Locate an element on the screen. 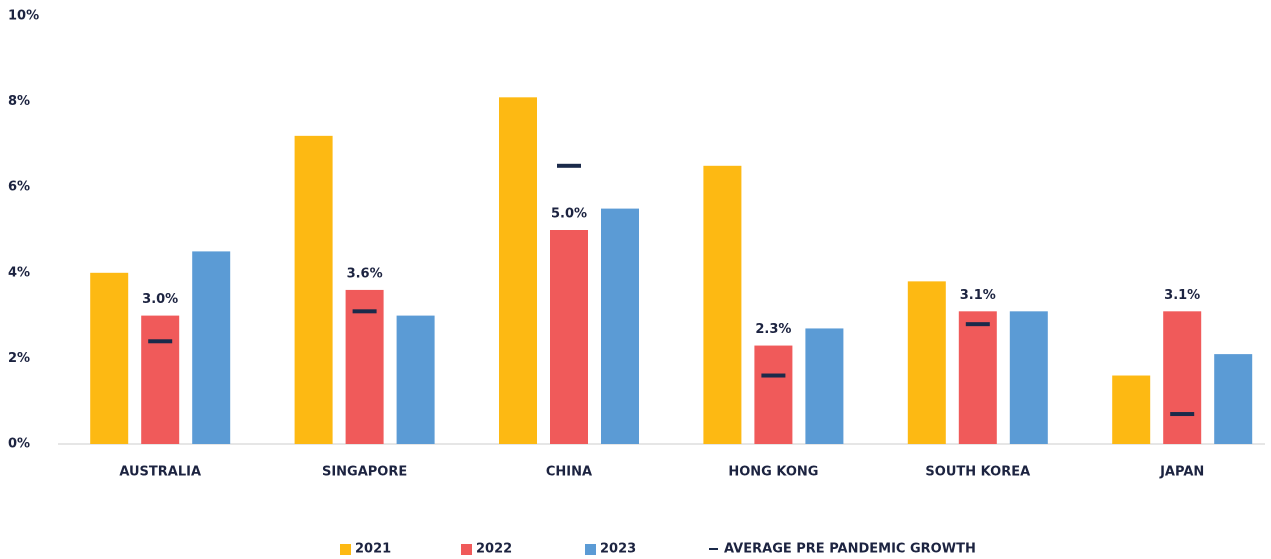 The width and height of the screenshot is (1271, 559). data-label: 5.0% is located at coordinates (569, 214).